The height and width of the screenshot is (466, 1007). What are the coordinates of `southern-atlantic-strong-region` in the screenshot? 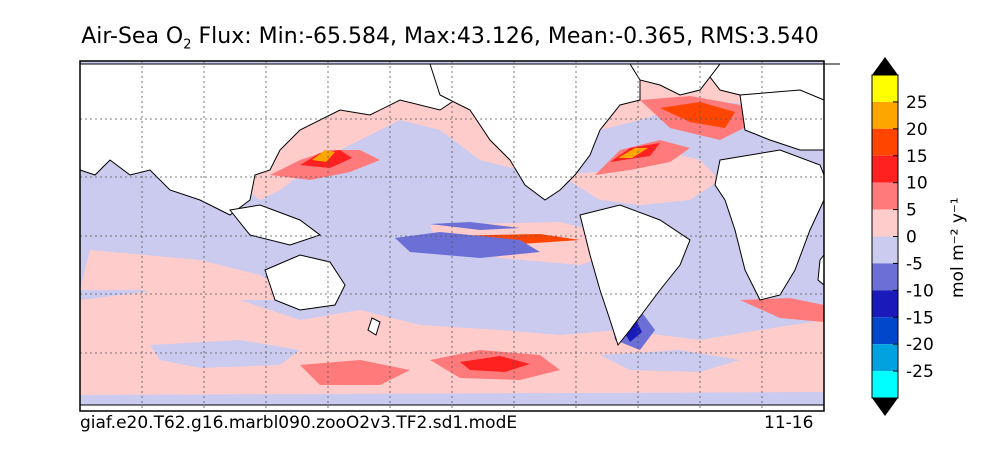 It's located at (782, 310).